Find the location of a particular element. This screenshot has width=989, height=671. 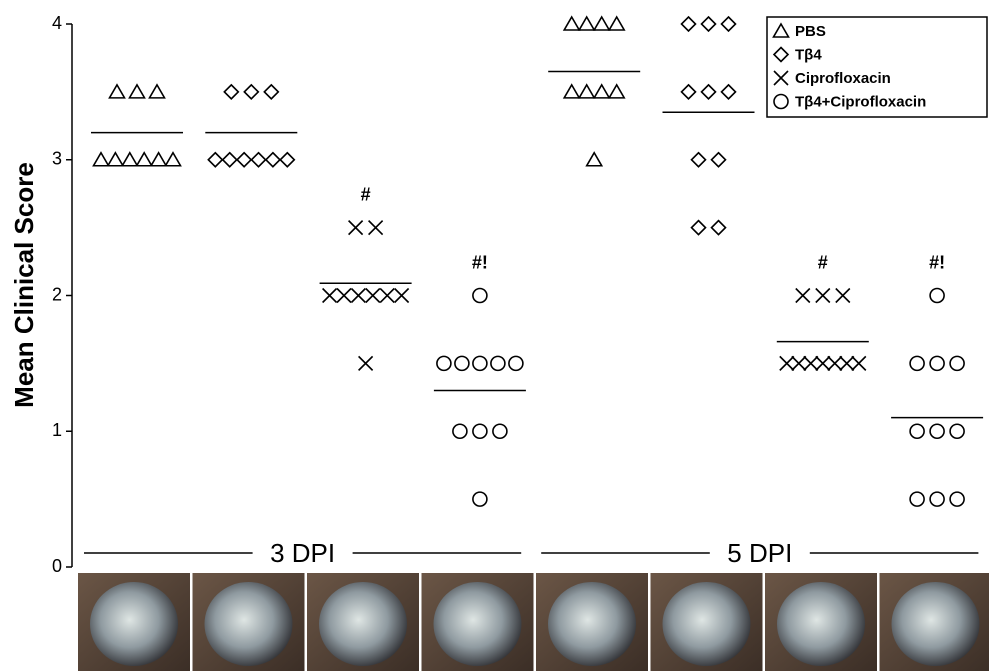

legend-label: Tβ4+Ciprofloxacin is located at coordinates (860, 101).